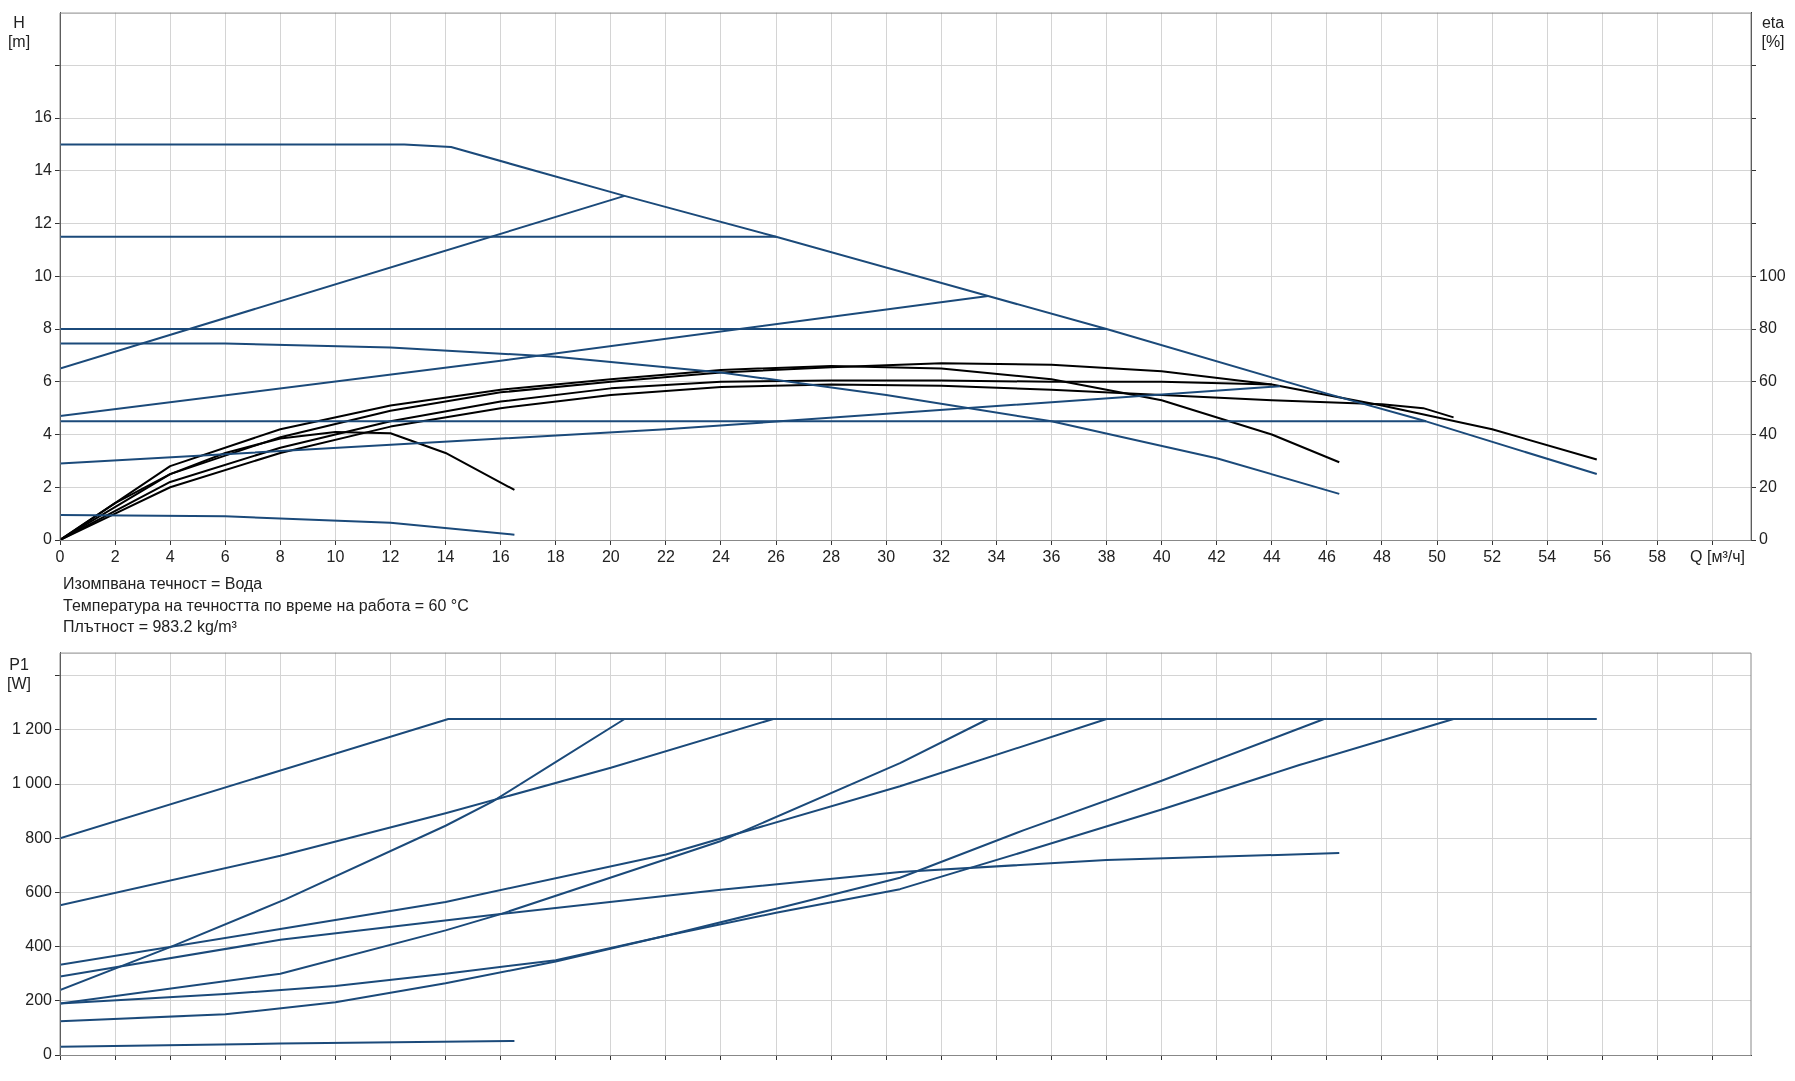  I want to click on y-tick-label: 16, so click(43, 117).